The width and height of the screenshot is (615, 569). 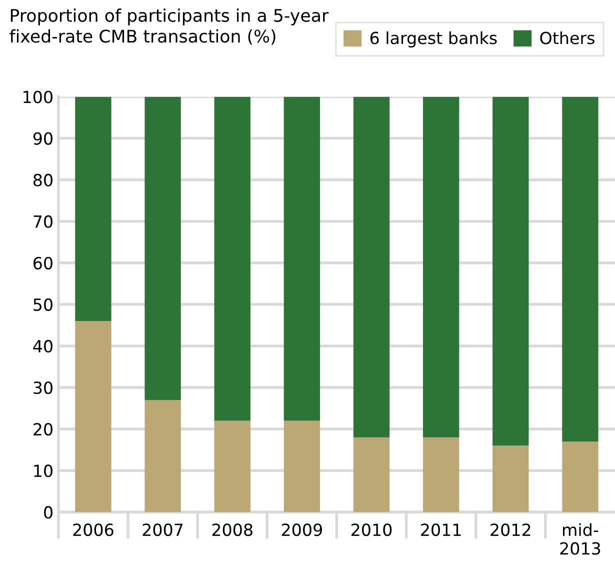 I want to click on y-tick-label: 0, so click(x=48, y=512).